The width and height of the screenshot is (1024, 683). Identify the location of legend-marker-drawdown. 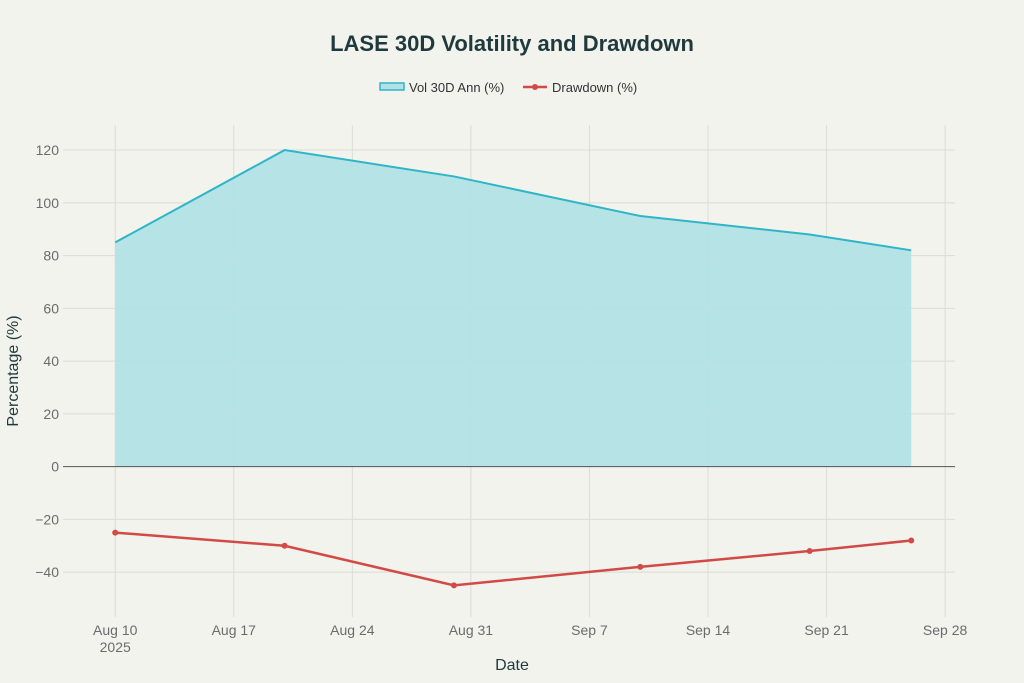
(535, 87).